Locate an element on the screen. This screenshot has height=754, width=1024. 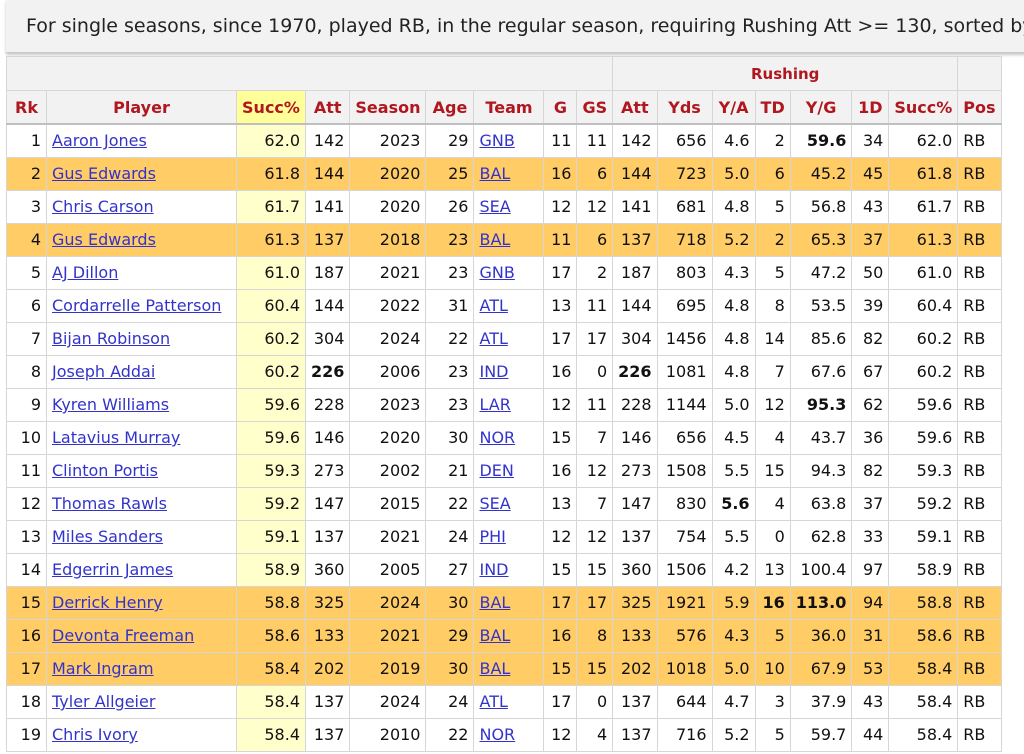
player-link: Devonta Freeman is located at coordinates (123, 635).